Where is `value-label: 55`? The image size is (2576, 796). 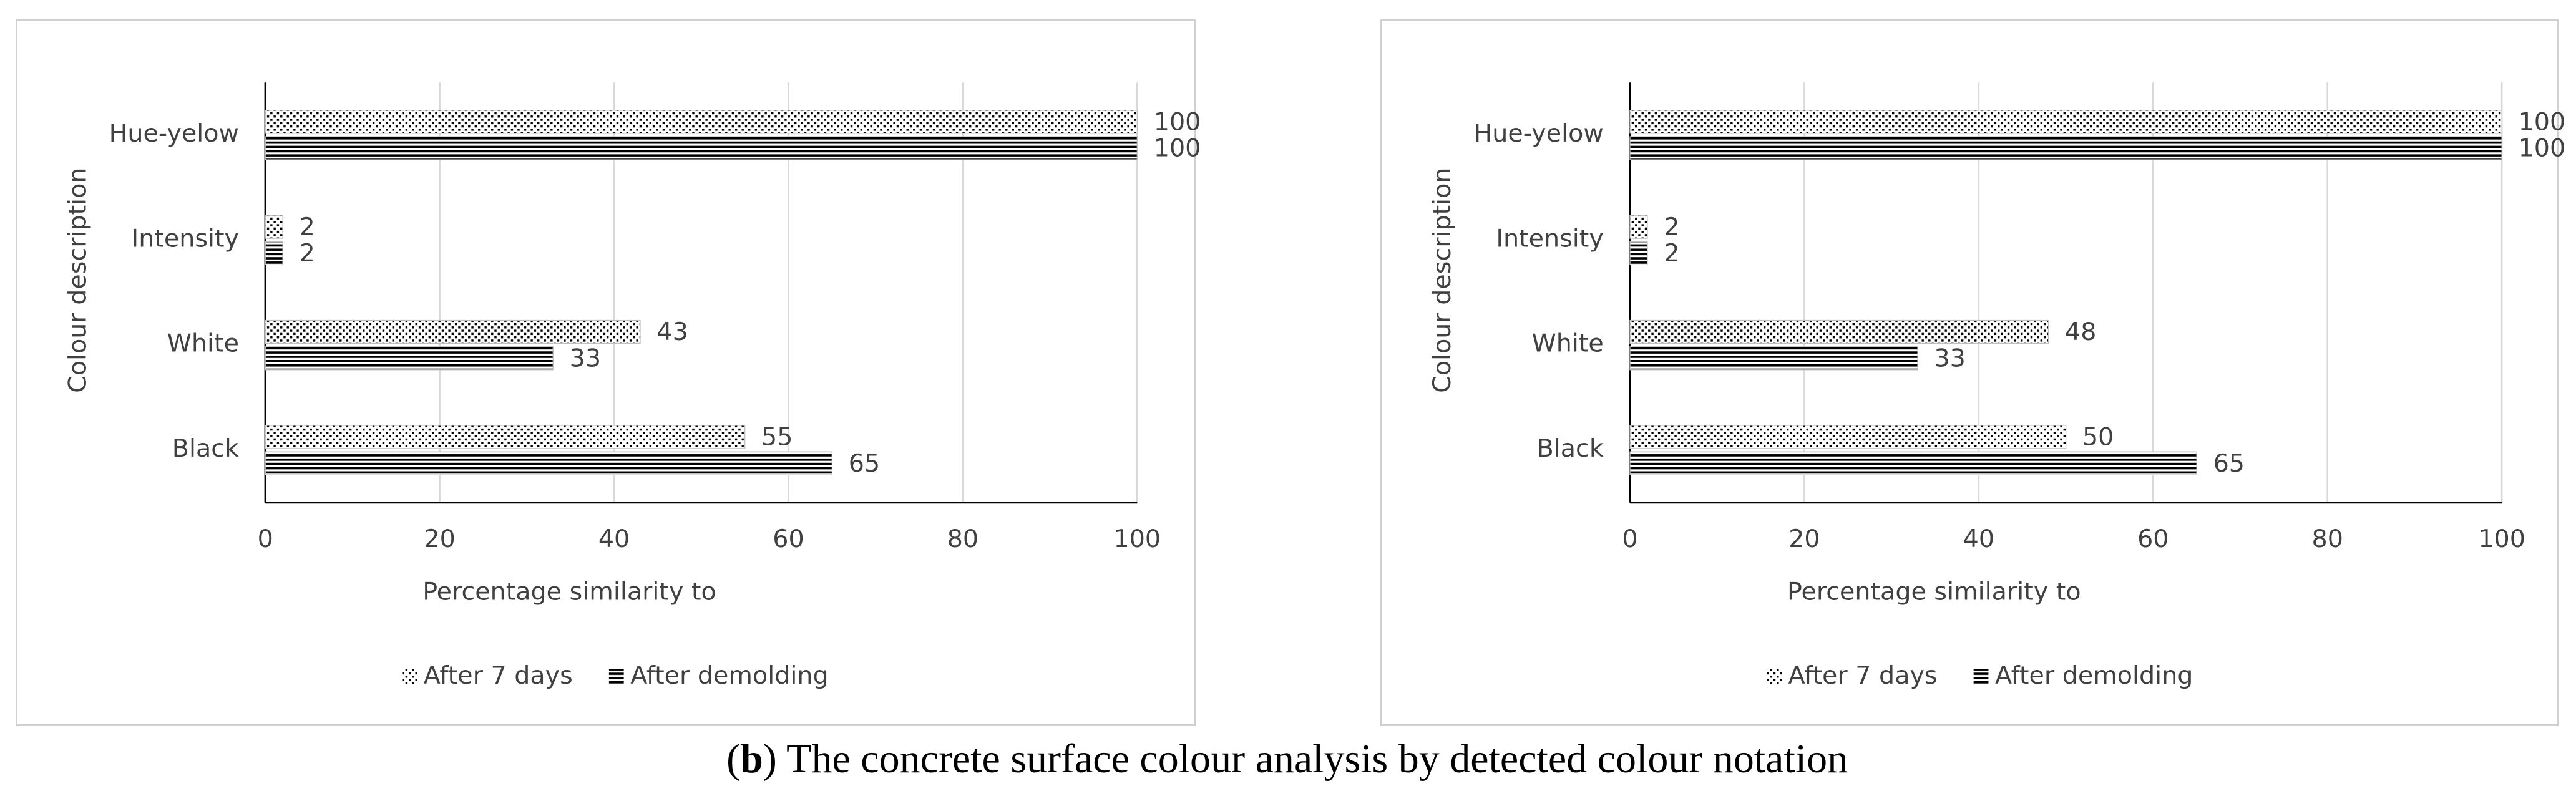
value-label: 55 is located at coordinates (777, 437).